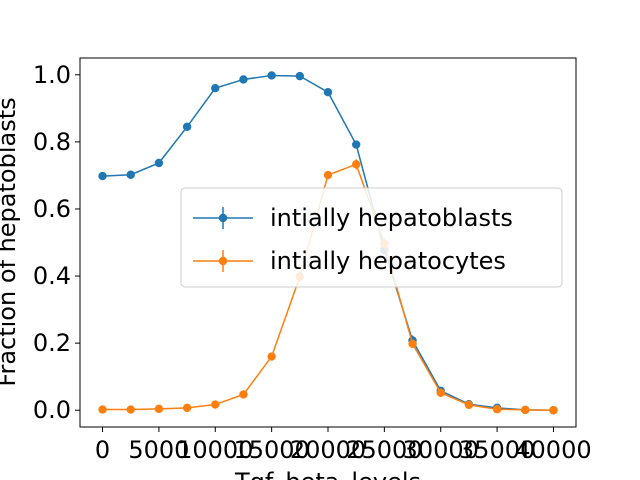  What do you see at coordinates (52, 343) in the screenshot?
I see `y-tick-label: 0.2` at bounding box center [52, 343].